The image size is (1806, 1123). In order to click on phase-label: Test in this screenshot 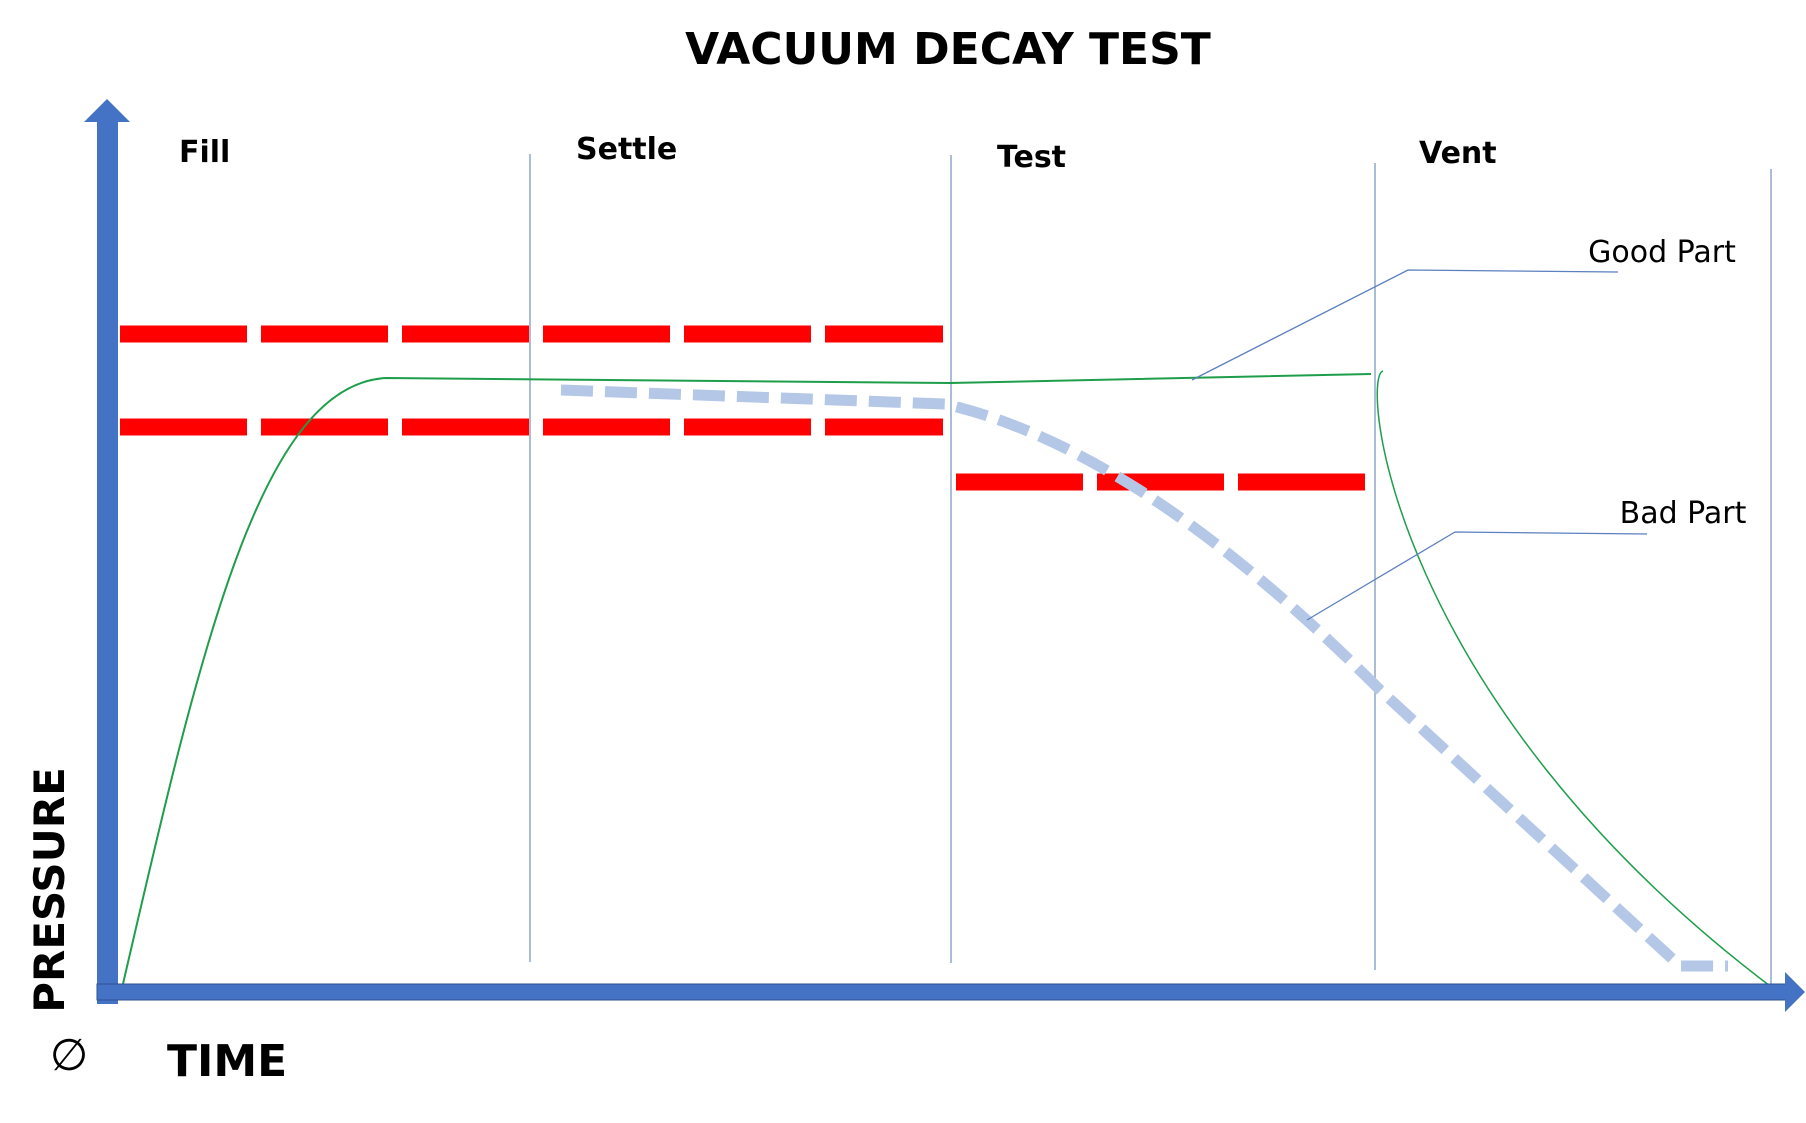, I will do `click(1031, 157)`.